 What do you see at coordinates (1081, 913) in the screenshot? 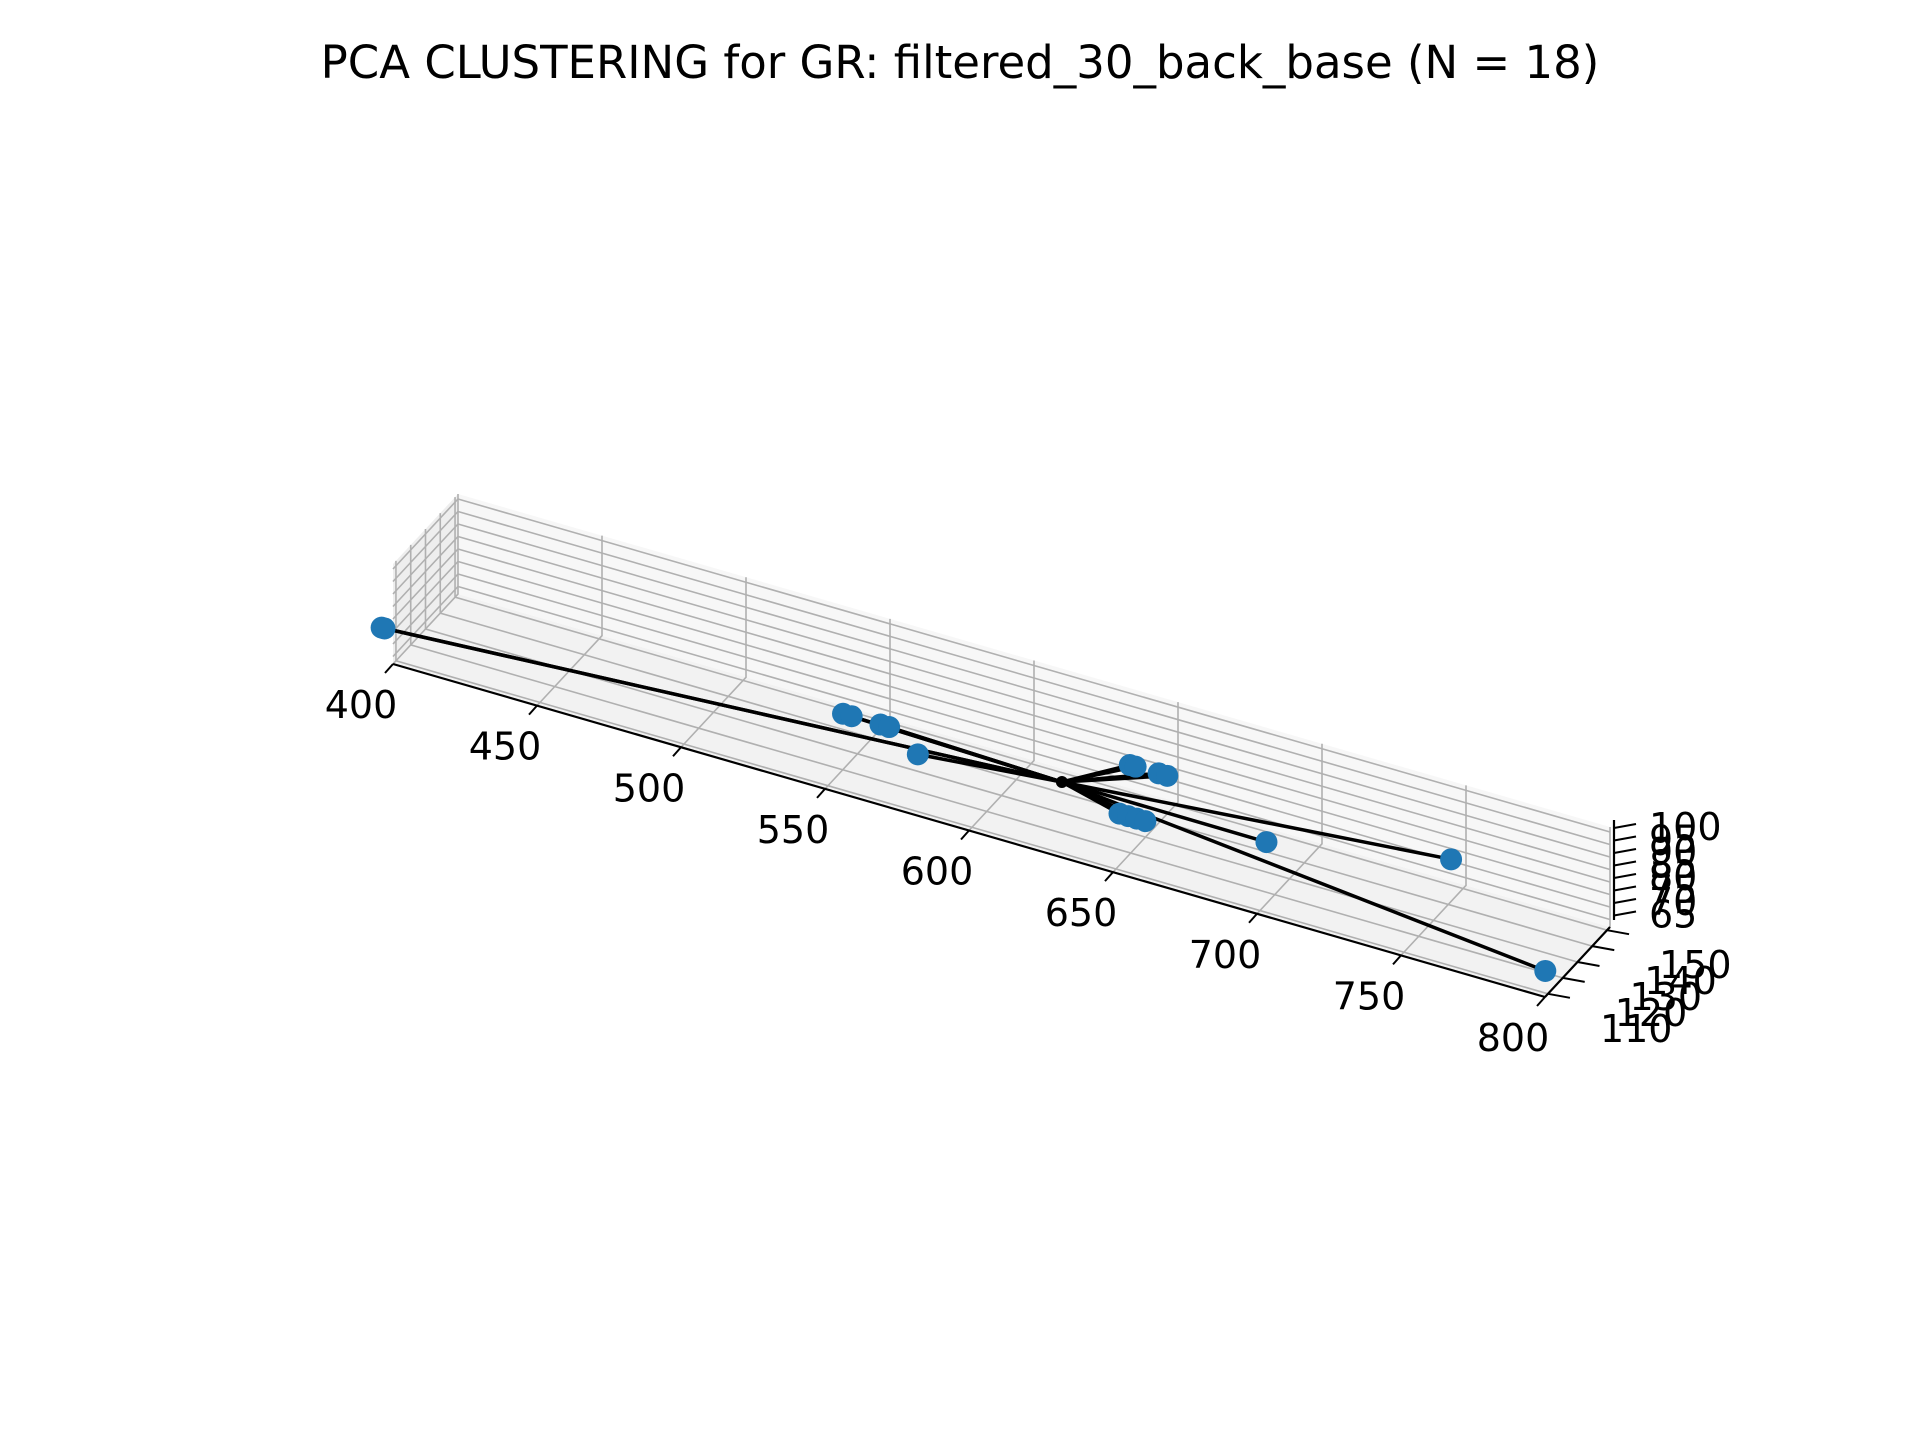
I see `x-tick-label-650: 650` at bounding box center [1081, 913].